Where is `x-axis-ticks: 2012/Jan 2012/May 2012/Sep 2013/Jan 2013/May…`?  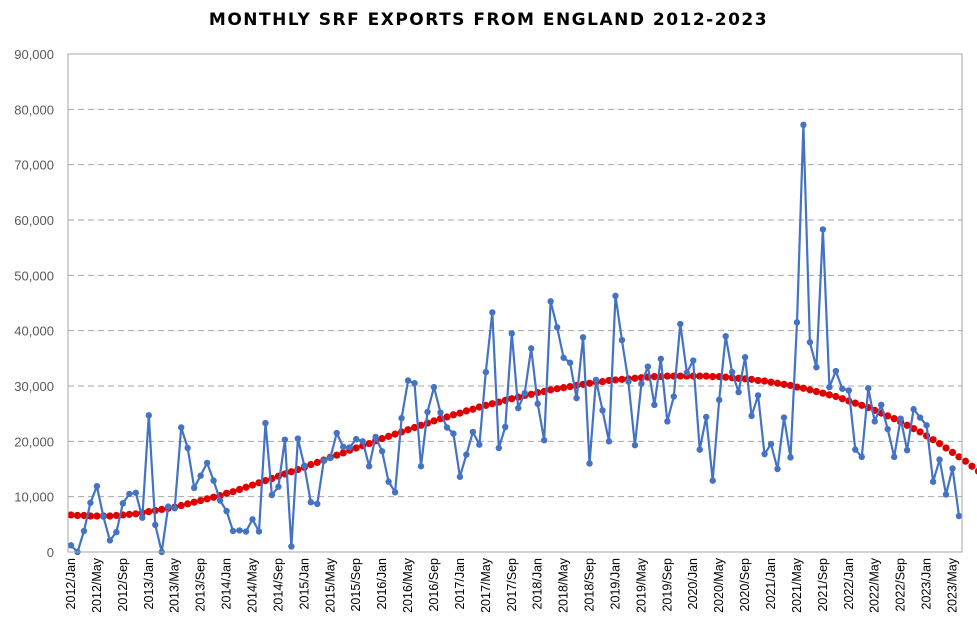
x-axis-ticks: 2012/Jan 2012/May 2012/Sep 2013/Jan 2013/May… is located at coordinates (512, 585).